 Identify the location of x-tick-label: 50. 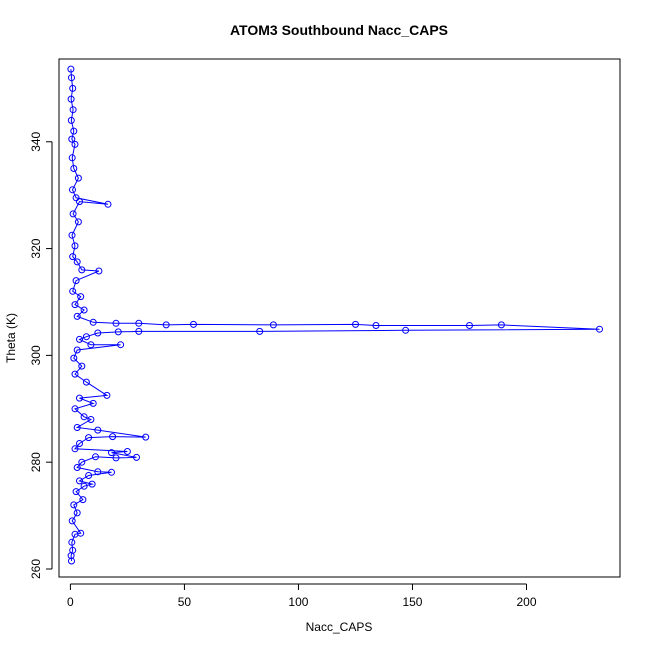
(185, 602).